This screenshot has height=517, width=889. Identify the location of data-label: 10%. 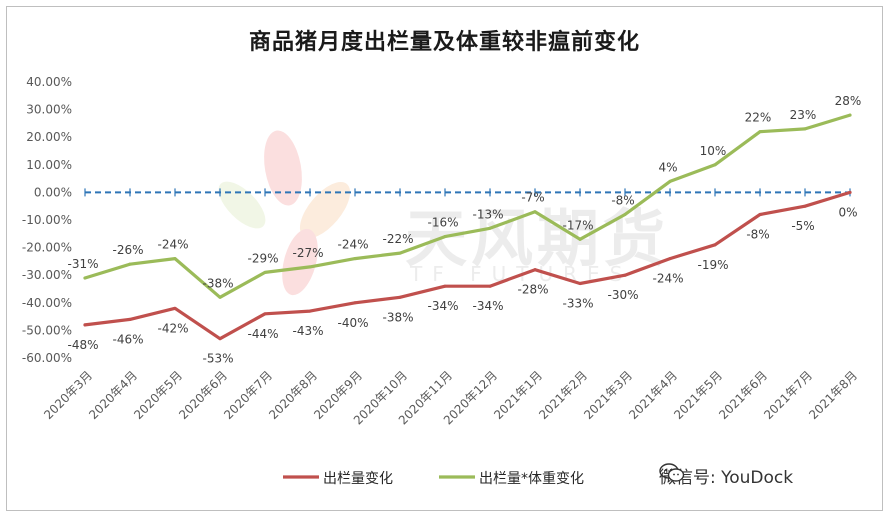
(713, 151).